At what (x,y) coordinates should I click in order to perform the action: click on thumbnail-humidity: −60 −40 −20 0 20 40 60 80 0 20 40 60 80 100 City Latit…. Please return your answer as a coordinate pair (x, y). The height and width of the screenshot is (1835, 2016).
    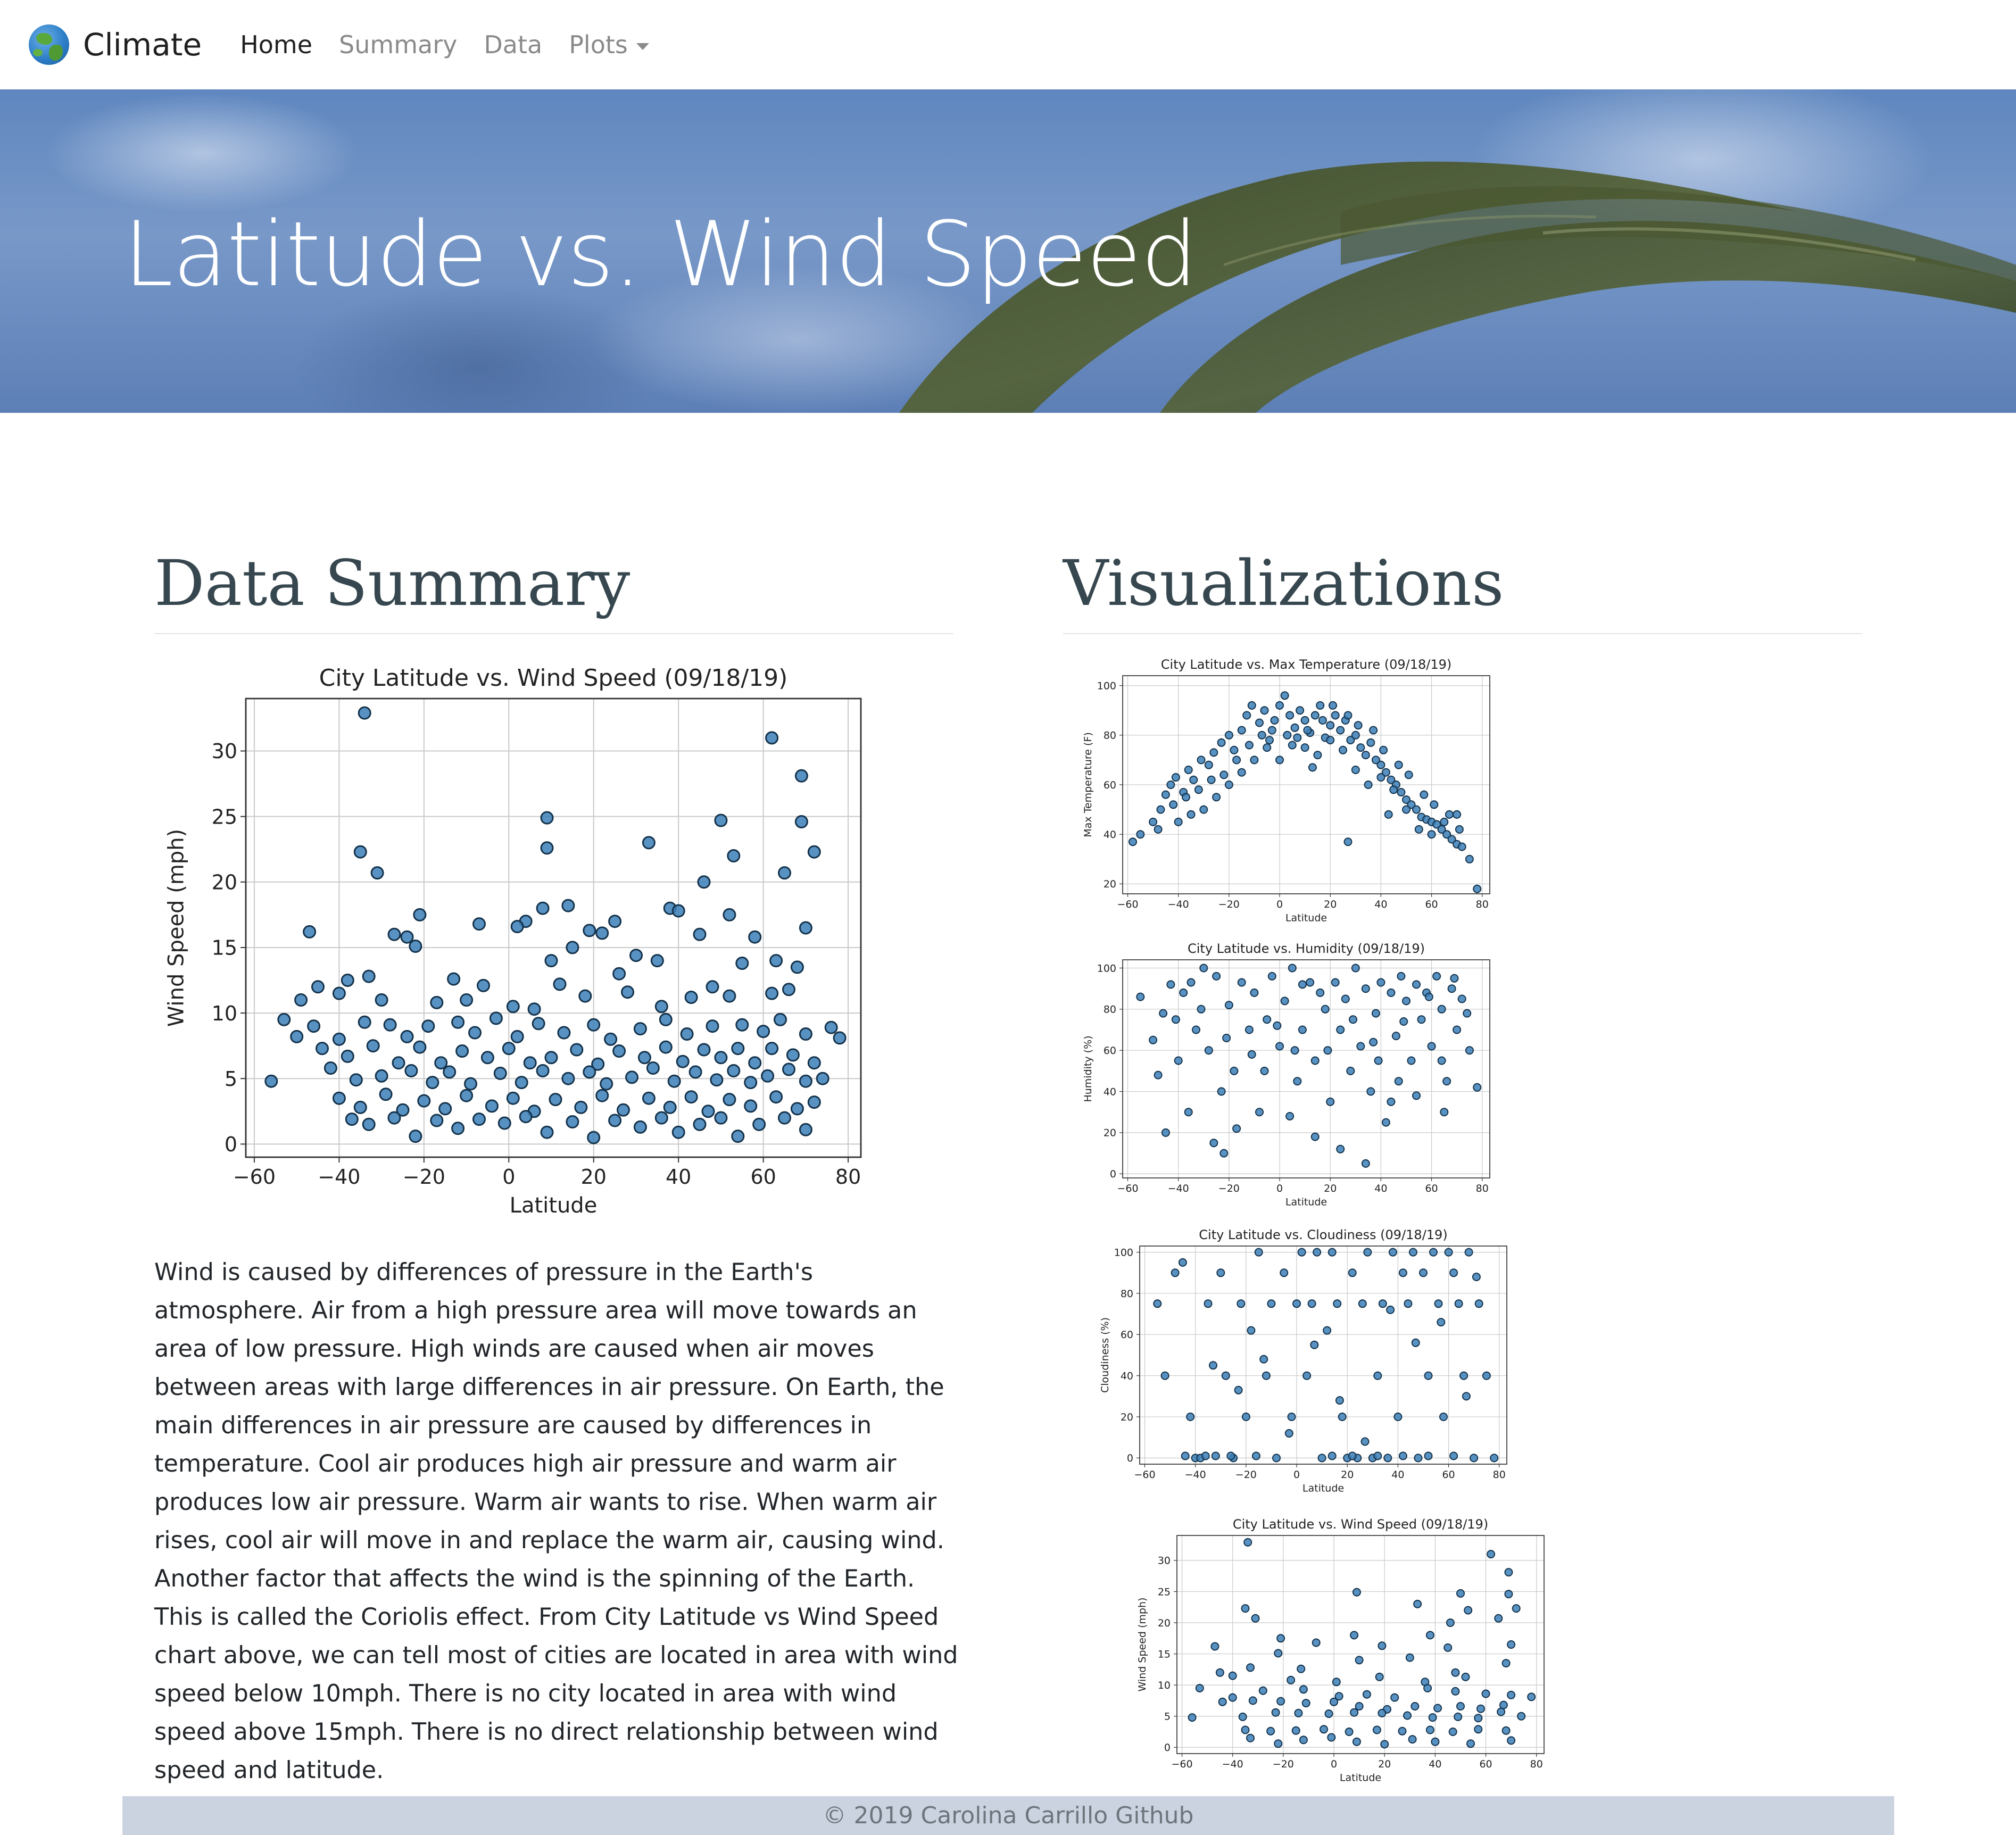
    Looking at the image, I should click on (1283, 1077).